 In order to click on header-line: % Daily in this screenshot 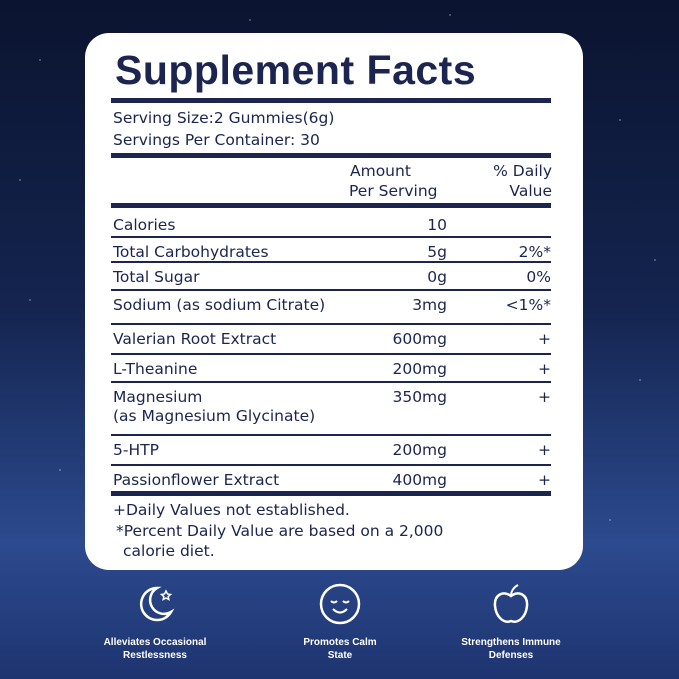, I will do `click(522, 171)`.